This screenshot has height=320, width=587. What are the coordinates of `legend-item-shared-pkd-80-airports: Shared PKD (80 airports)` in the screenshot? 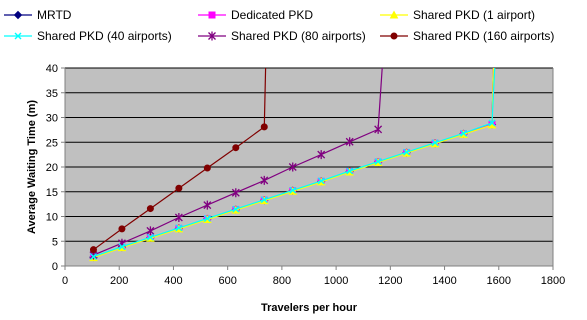 It's located at (282, 36).